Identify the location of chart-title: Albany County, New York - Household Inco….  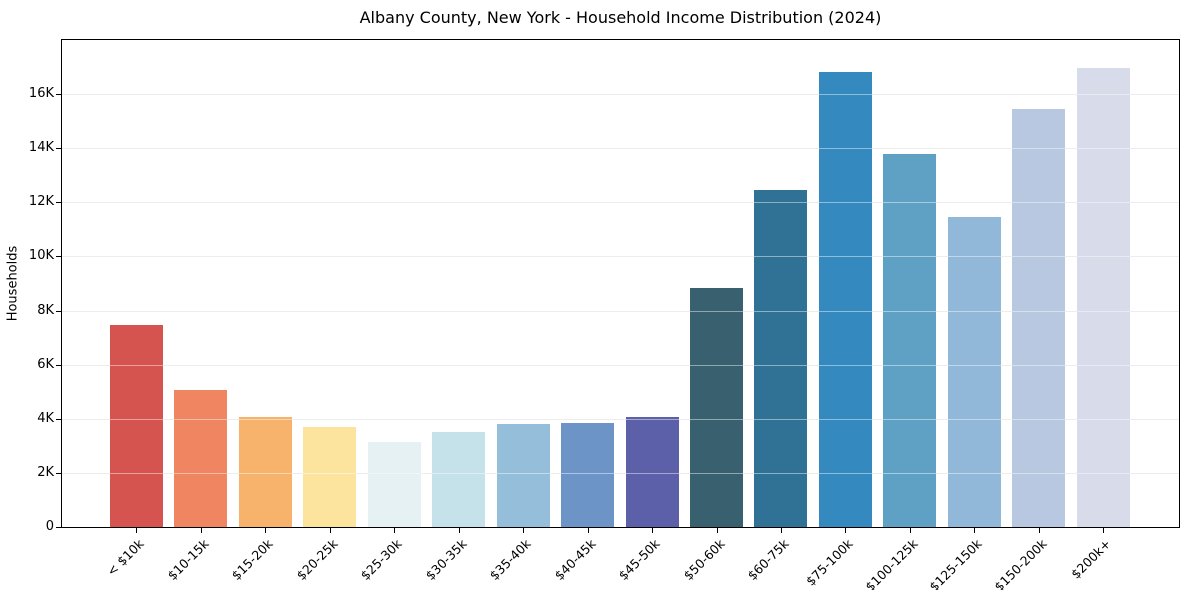
(620, 17).